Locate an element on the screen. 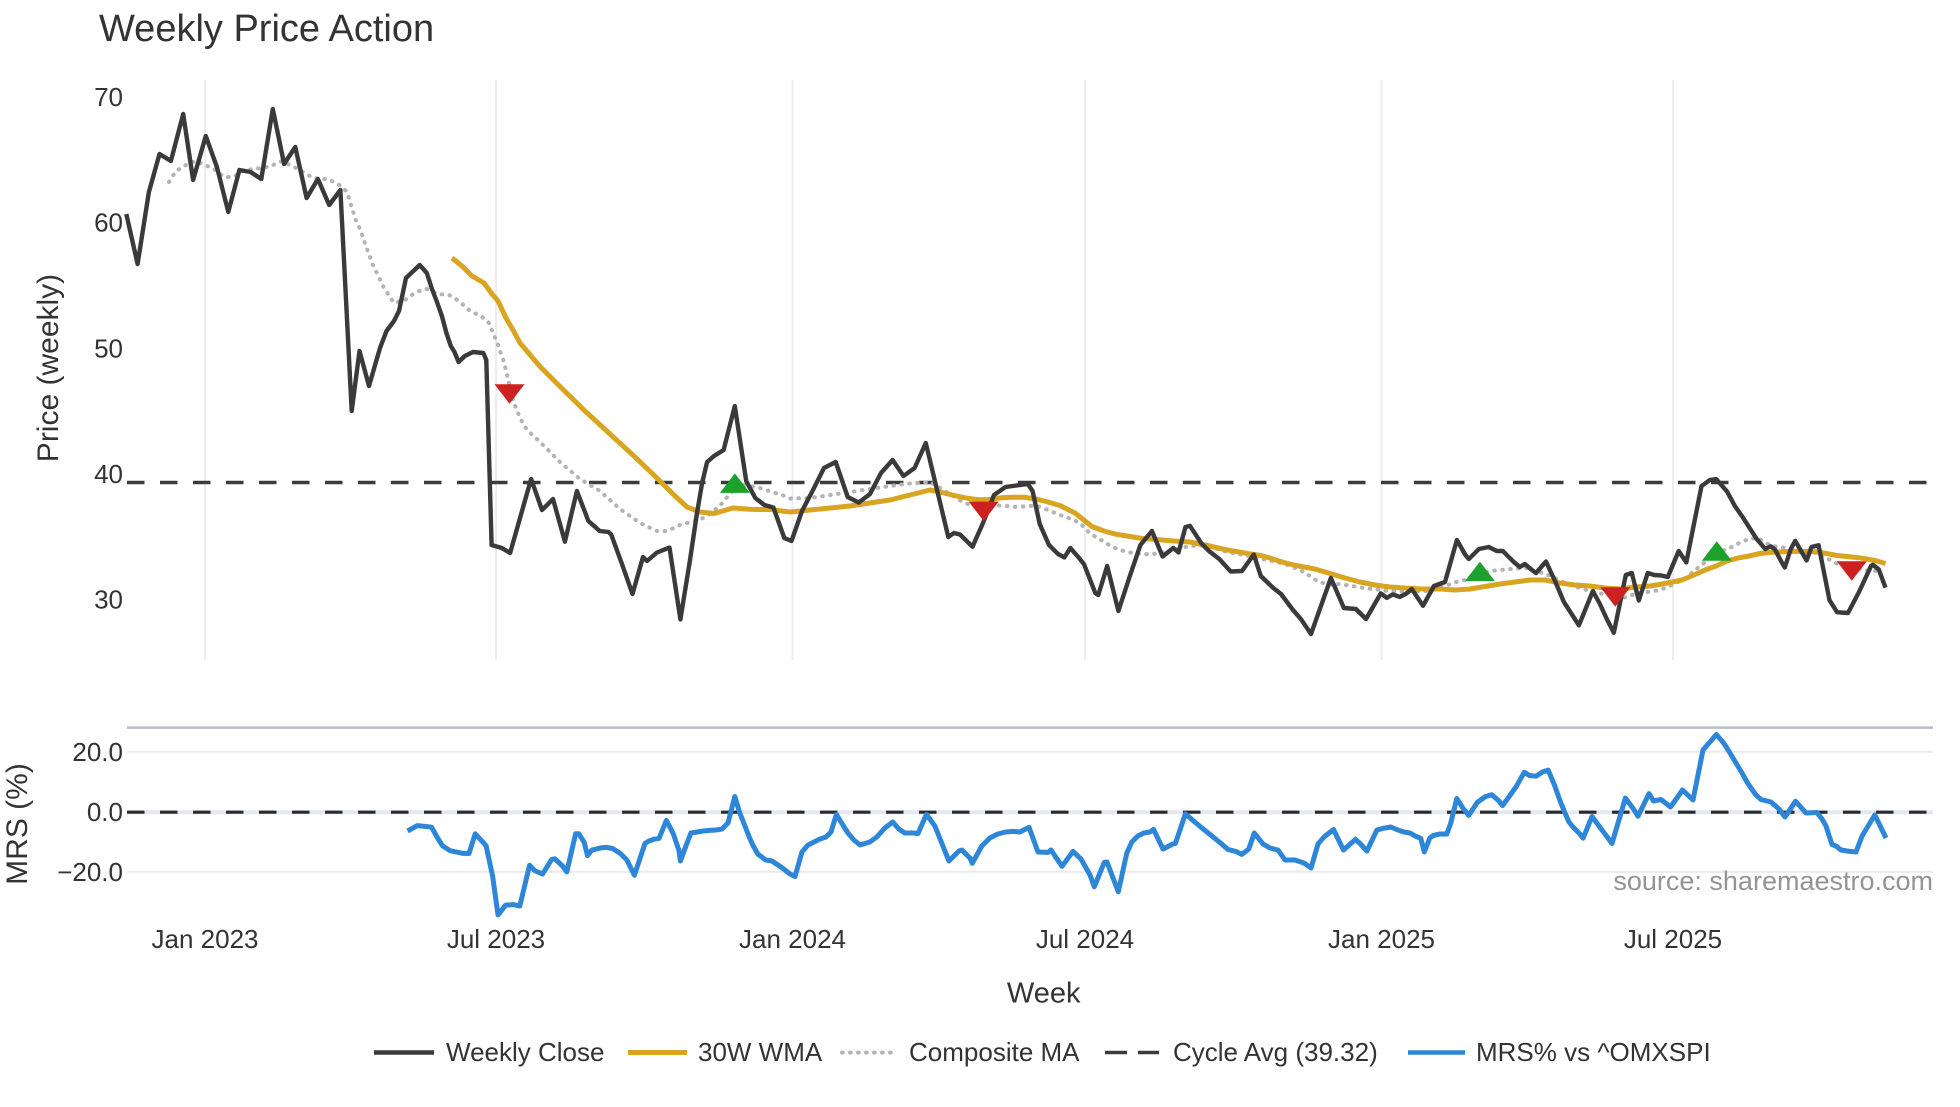 The height and width of the screenshot is (1107, 1960). svg-text: Jul 2024 is located at coordinates (1085, 939).